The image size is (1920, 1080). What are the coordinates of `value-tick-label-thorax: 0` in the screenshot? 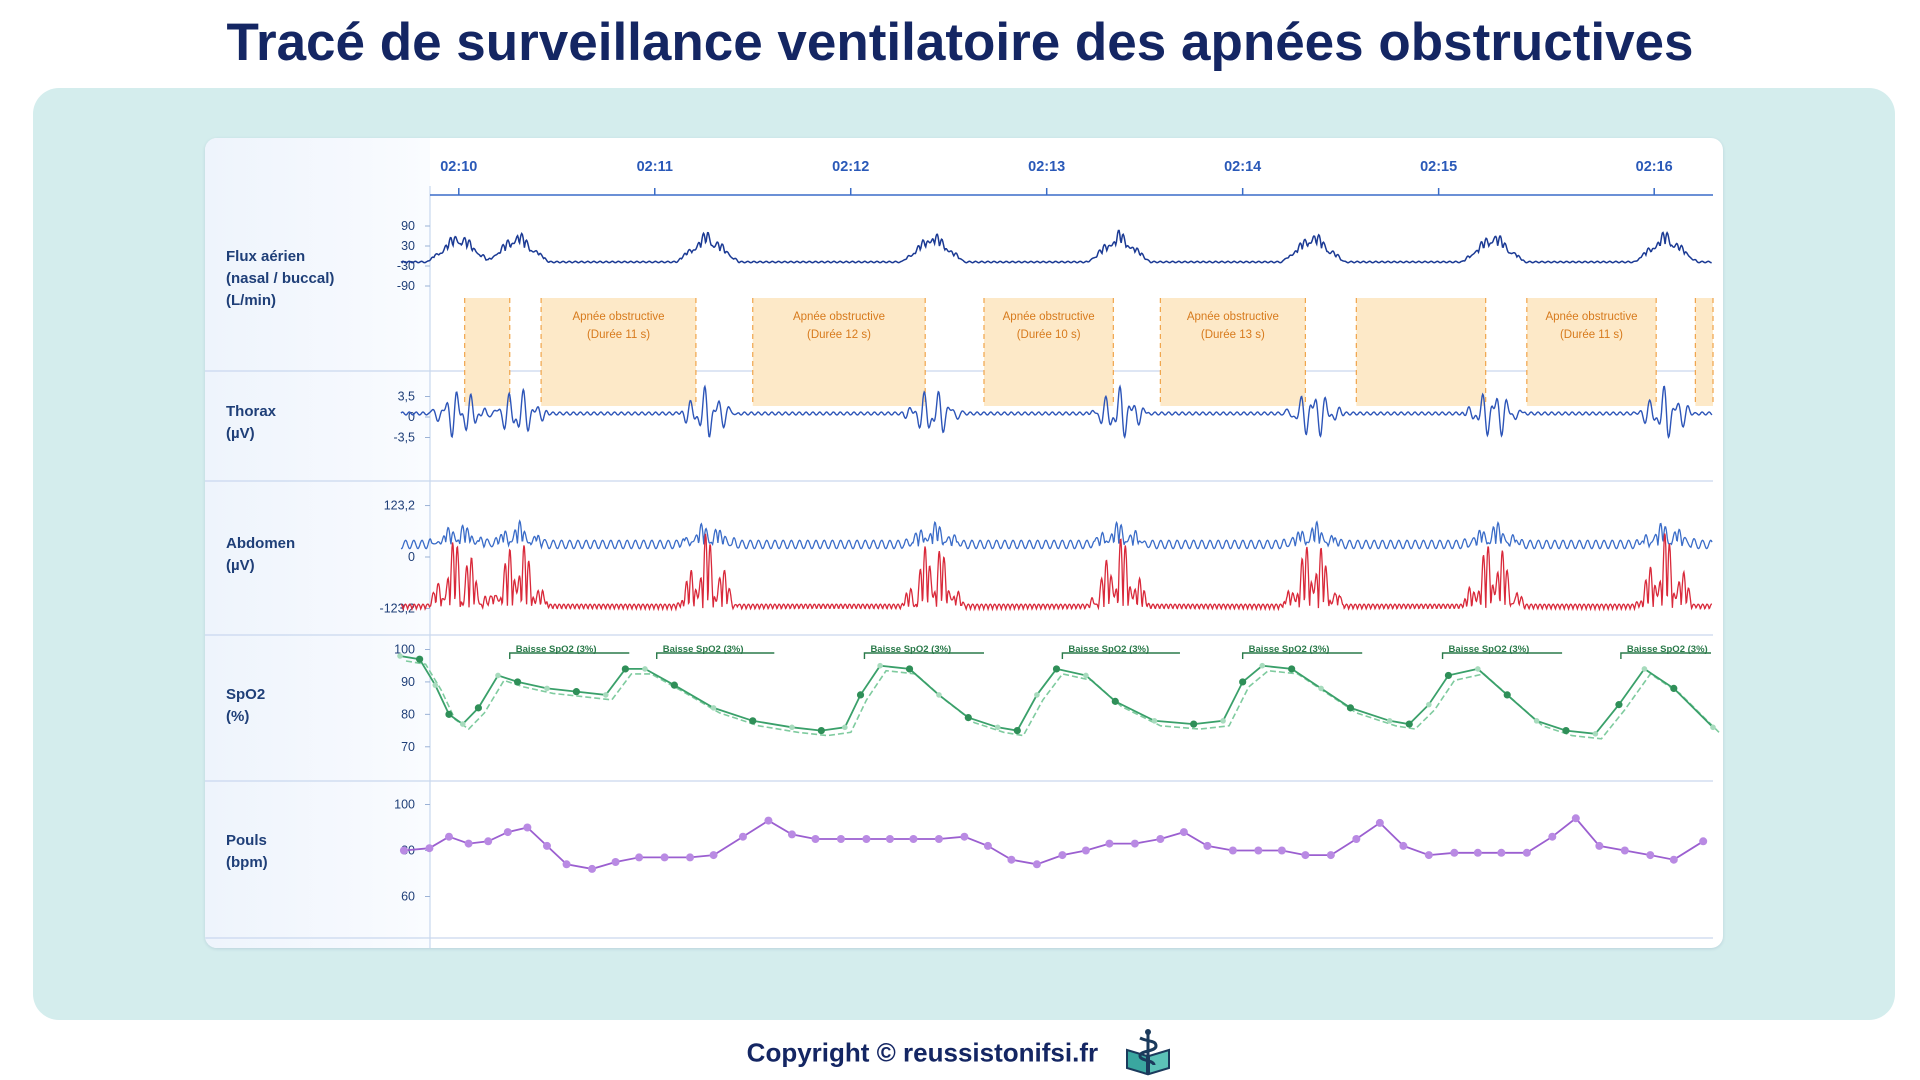 It's located at (411, 417).